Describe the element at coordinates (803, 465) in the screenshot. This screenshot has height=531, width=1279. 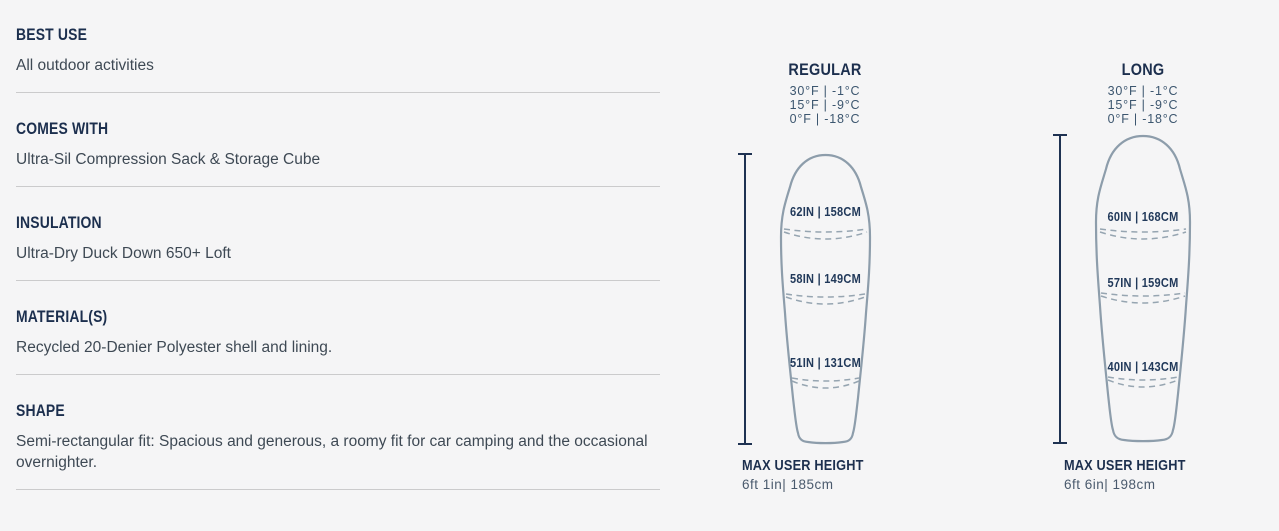
I see `max-user-height-label-regular: MAX USER HEIGHT` at that location.